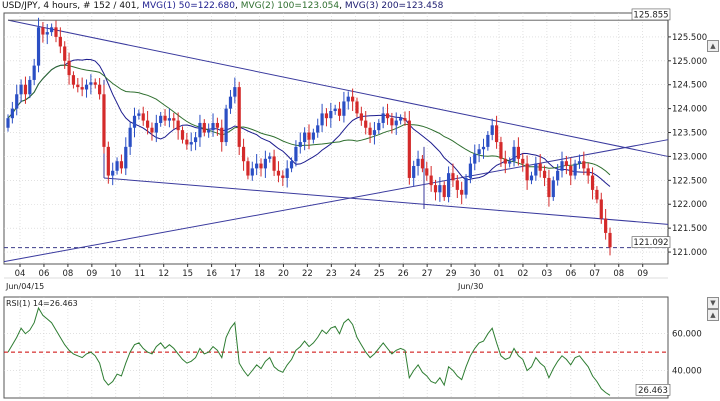 This screenshot has width=720, height=401. I want to click on x-tick-label: 17, so click(235, 274).